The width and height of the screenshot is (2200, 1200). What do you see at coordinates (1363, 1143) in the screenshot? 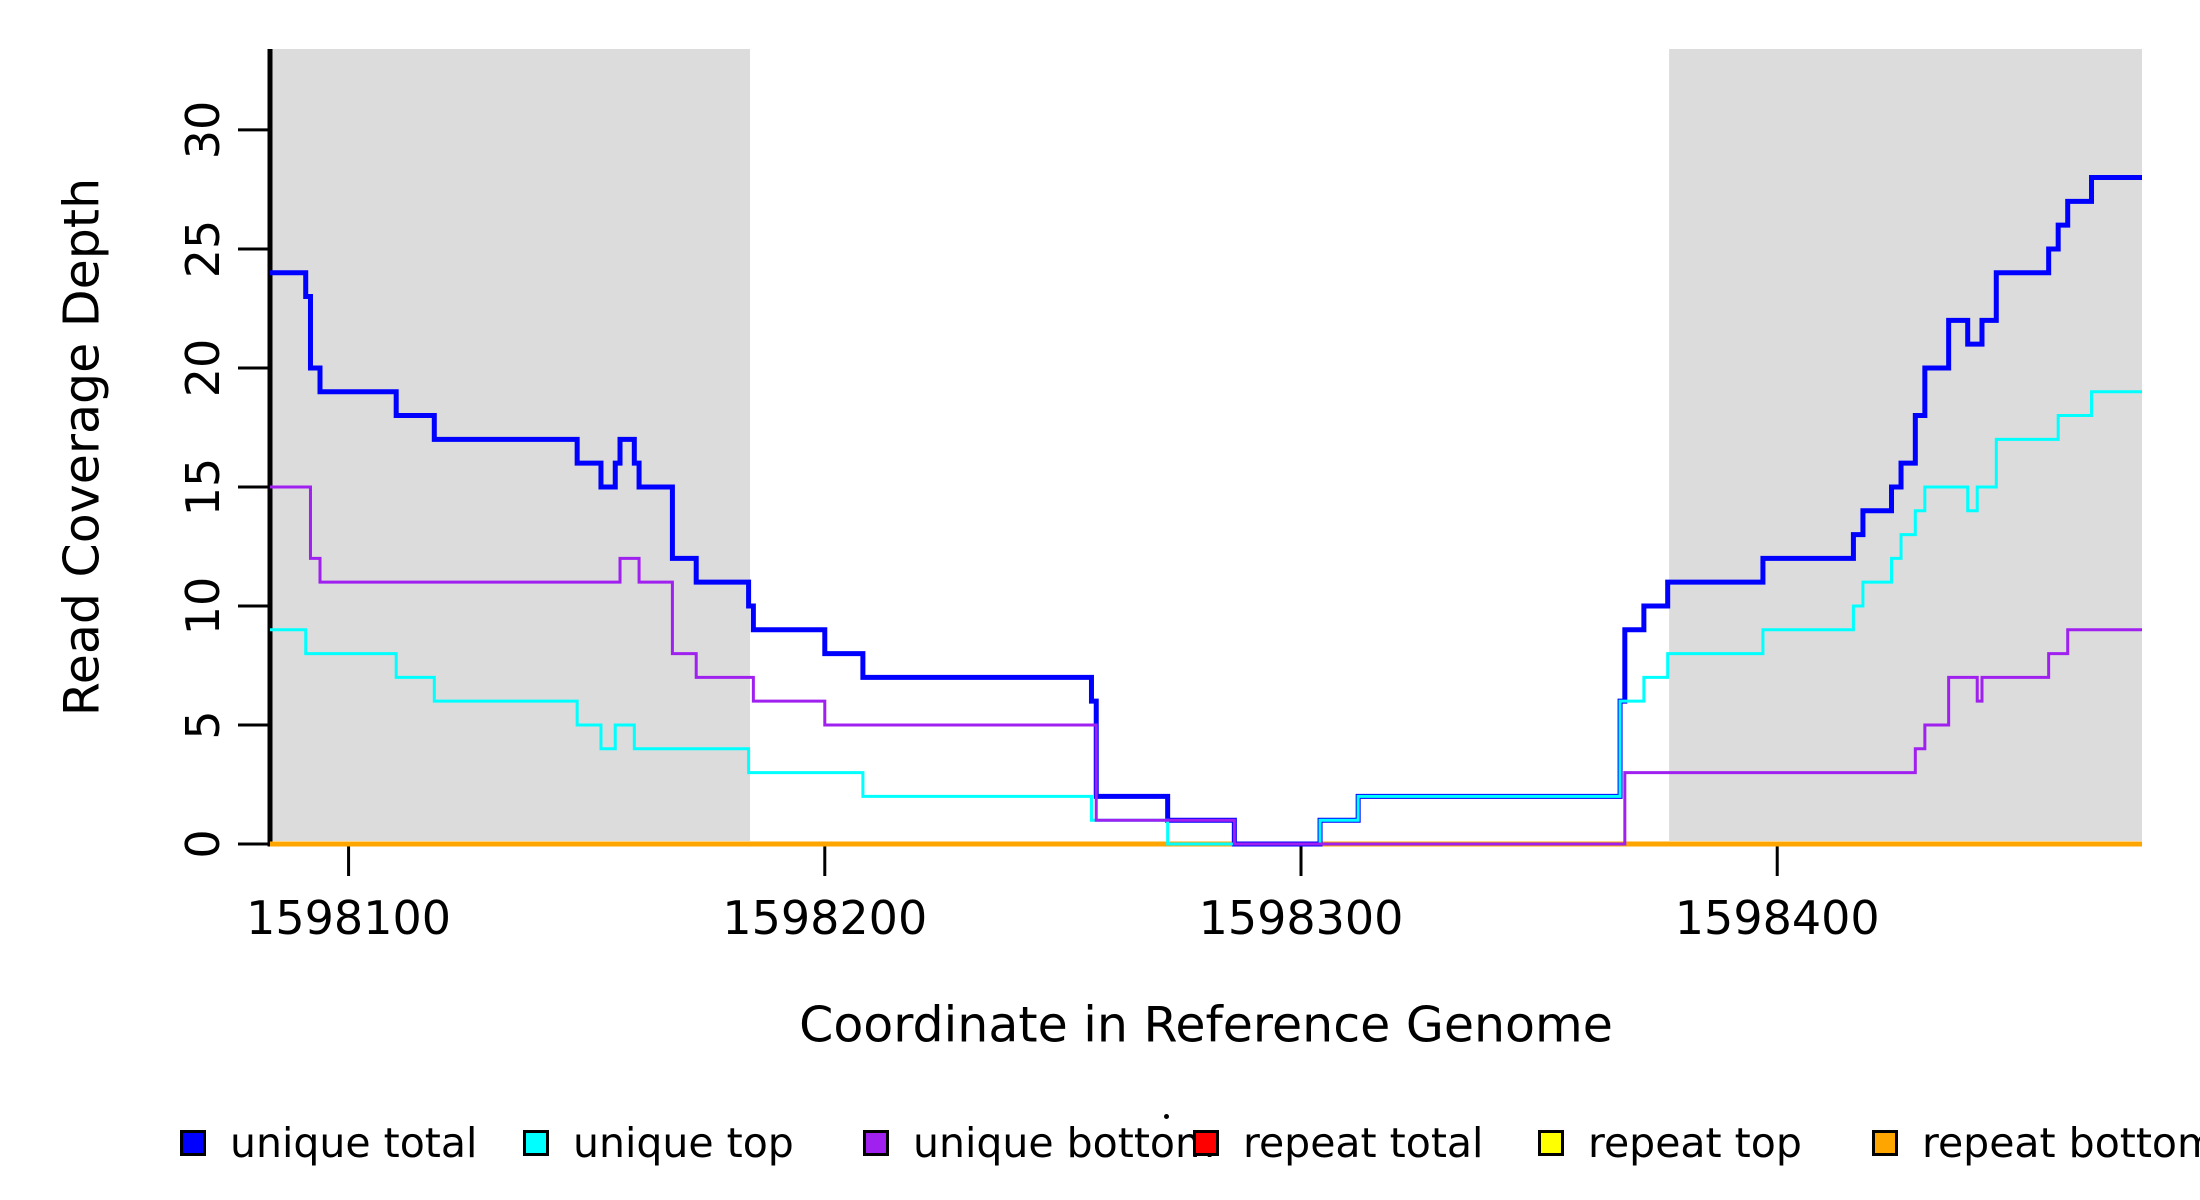
I see `legend-label: repeat total` at bounding box center [1363, 1143].